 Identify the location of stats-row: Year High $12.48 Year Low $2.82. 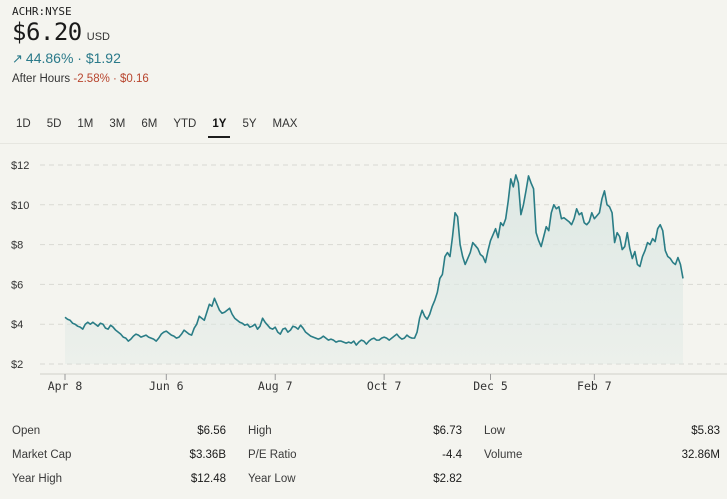
(366, 479).